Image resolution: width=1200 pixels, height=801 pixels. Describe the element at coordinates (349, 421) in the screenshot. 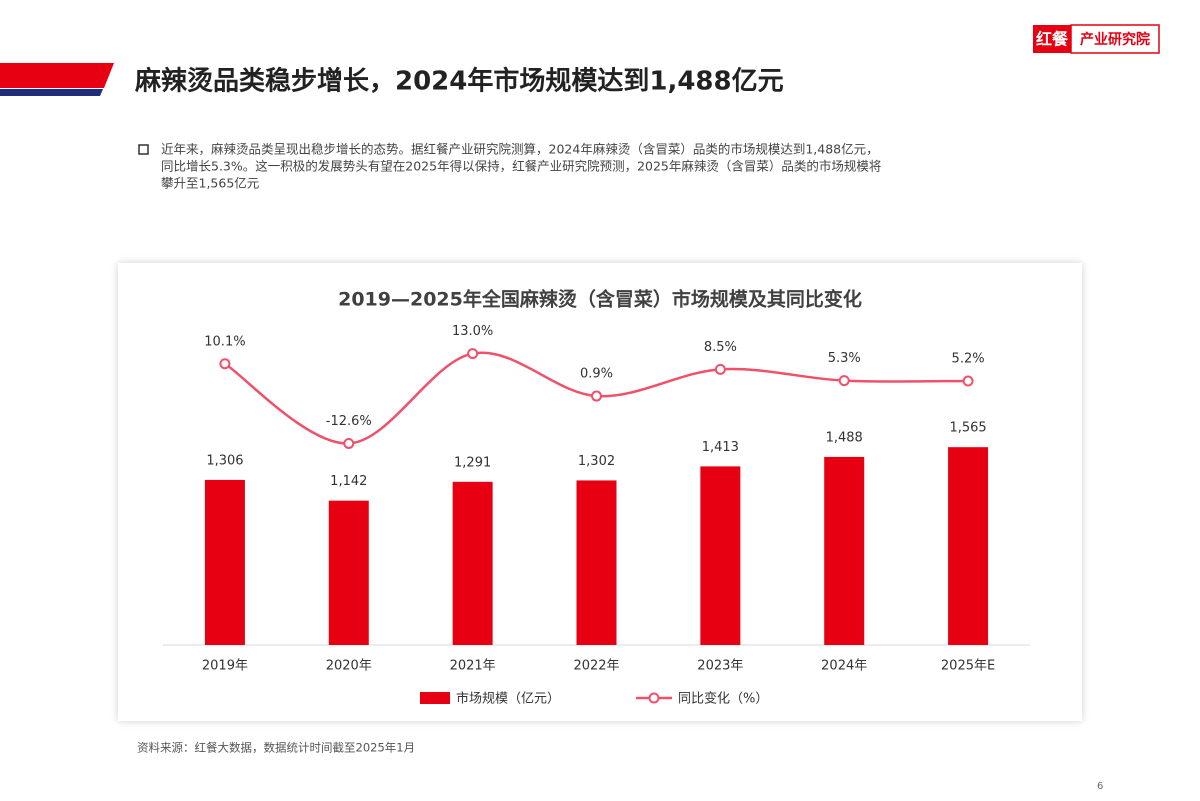

I see `line-label: -12.6%` at that location.